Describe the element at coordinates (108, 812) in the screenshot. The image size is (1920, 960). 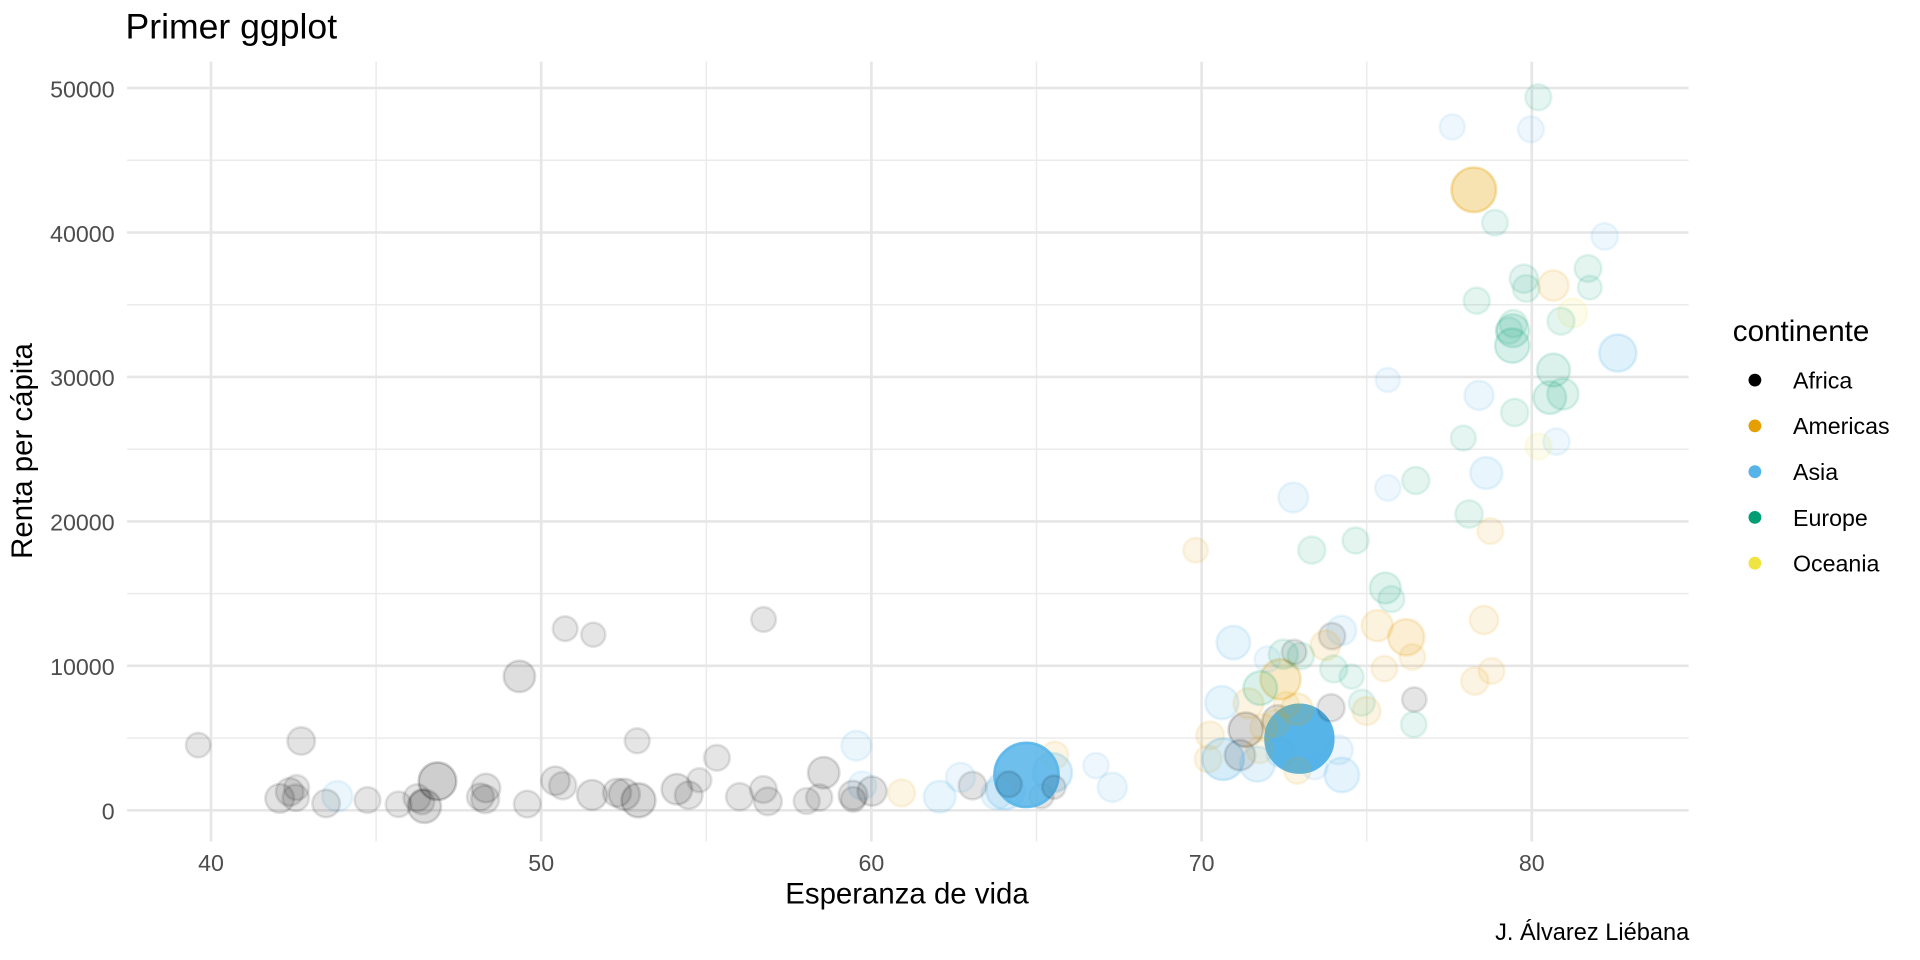
I see `svg-text: 0` at that location.